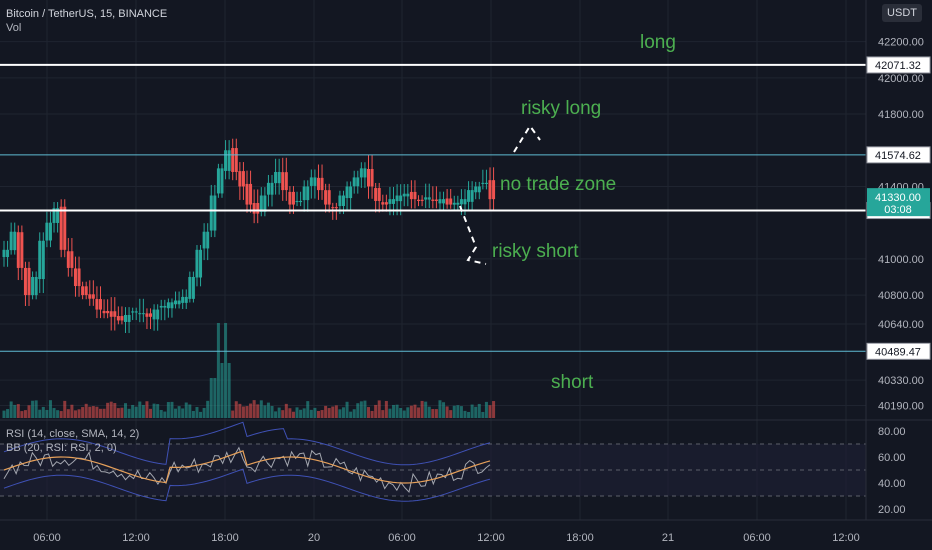  Describe the element at coordinates (225, 538) in the screenshot. I see `time-tick-label: 18:00` at that location.